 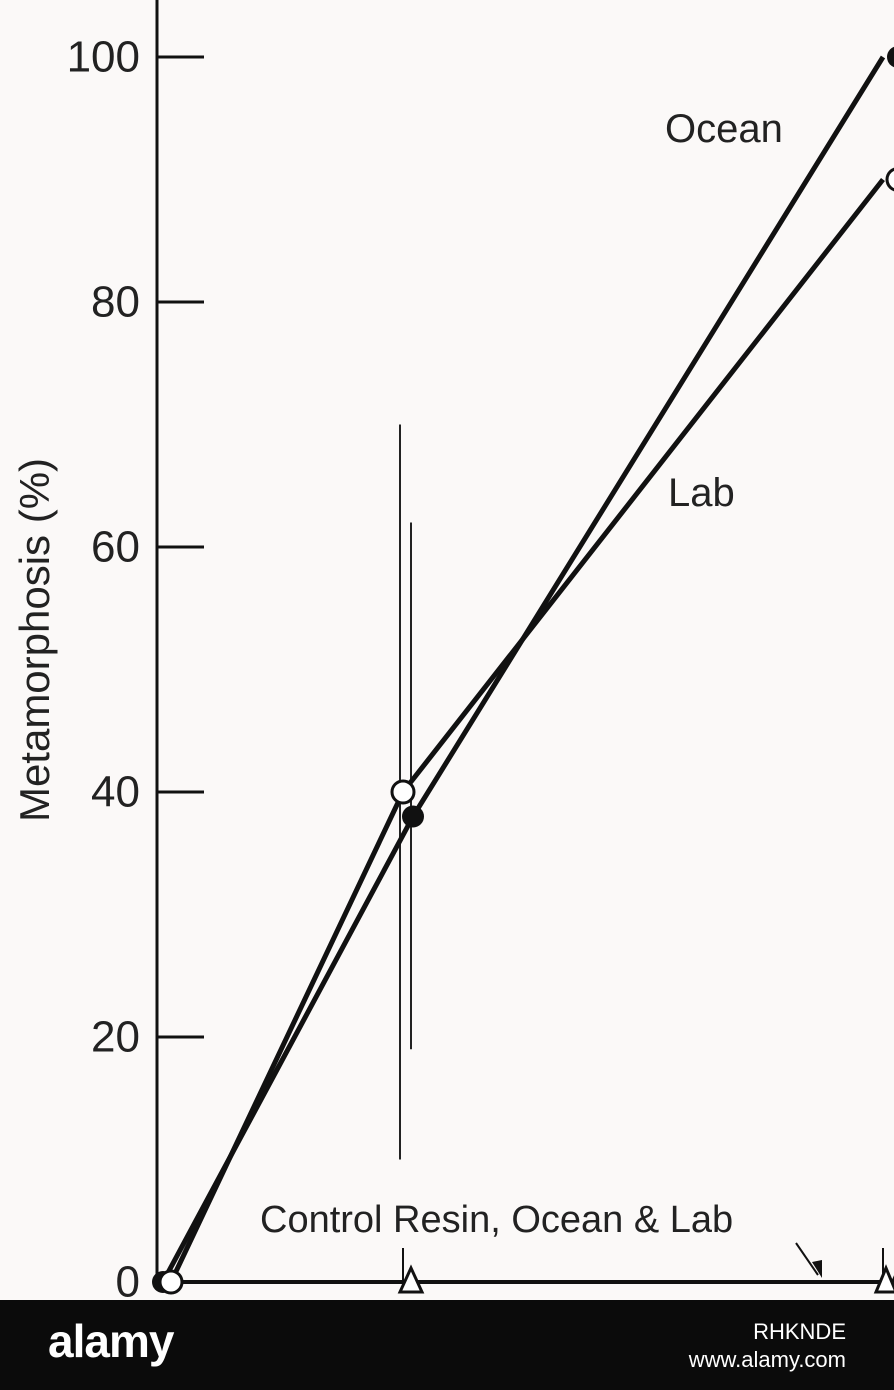 I want to click on y-axis-label: Metamorphosis (%), so click(x=34, y=640).